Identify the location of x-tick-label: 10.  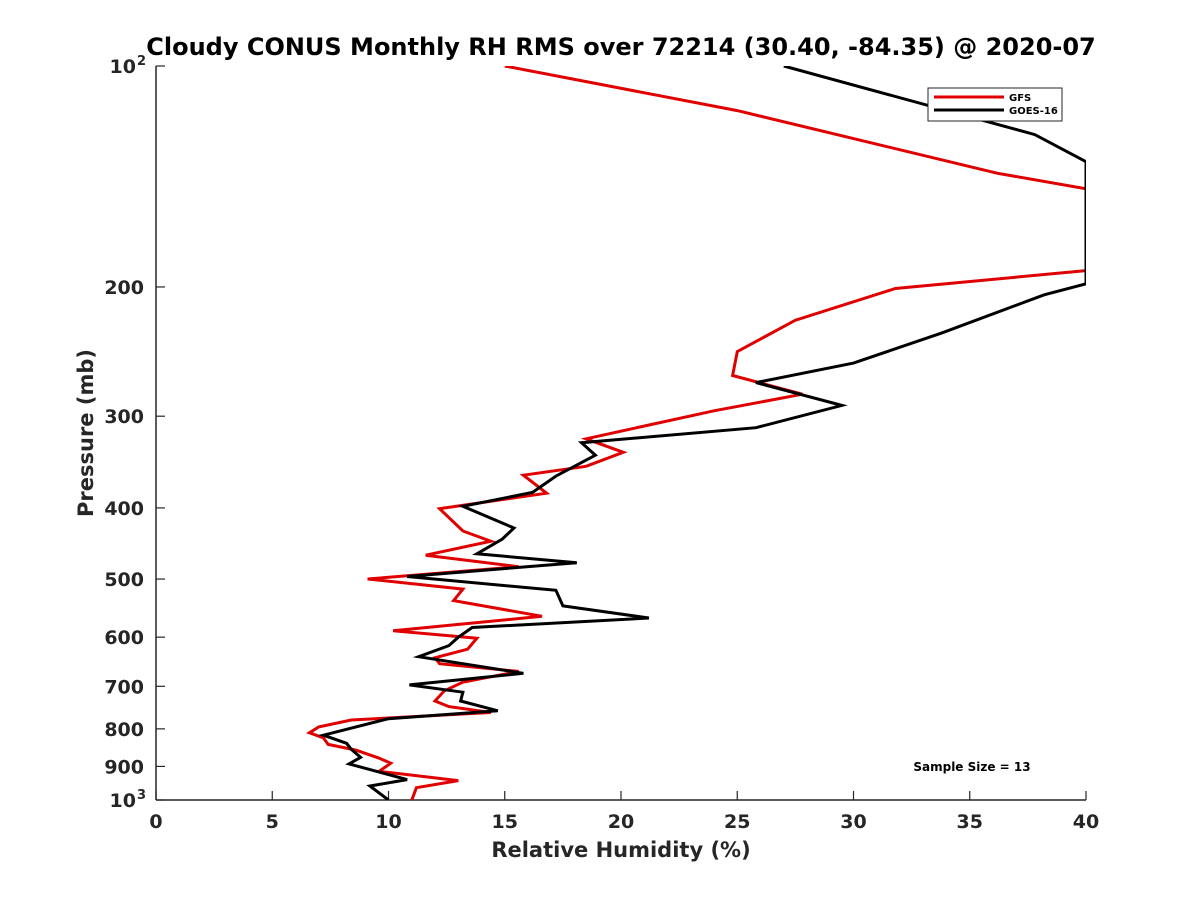
(388, 822).